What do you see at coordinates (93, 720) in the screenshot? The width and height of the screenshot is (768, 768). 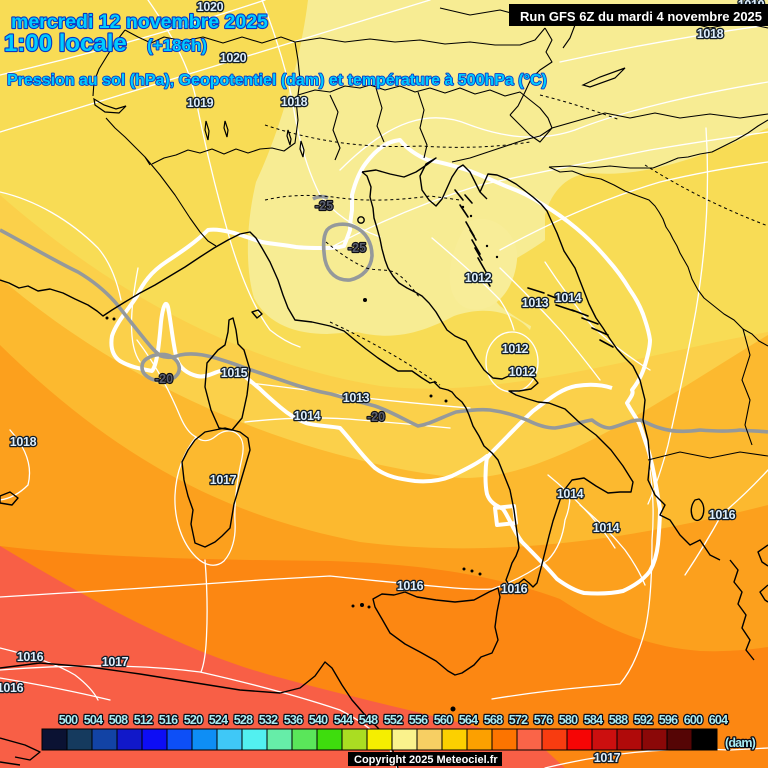 I see `svg-text: 504` at bounding box center [93, 720].